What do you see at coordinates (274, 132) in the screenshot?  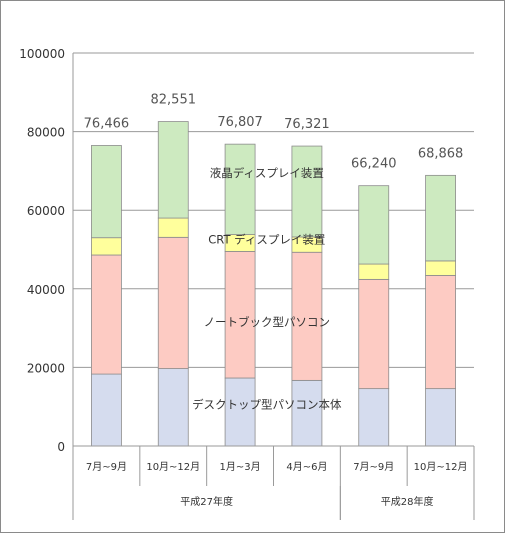 I see `total-labels: 76,466 82,551 76,807 76,321 66,240 68,868` at bounding box center [274, 132].